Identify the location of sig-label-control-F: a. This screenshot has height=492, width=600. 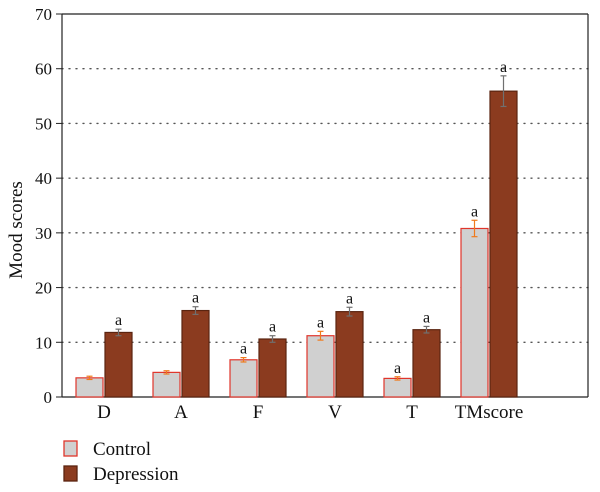
(243, 349).